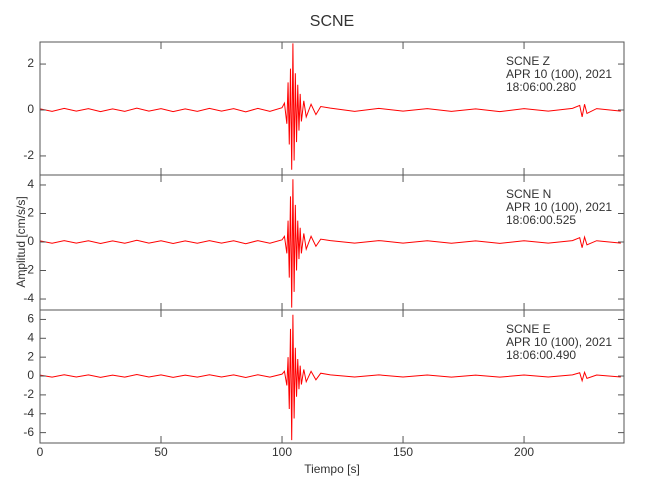  I want to click on chart-title: SCNE, so click(332, 21).